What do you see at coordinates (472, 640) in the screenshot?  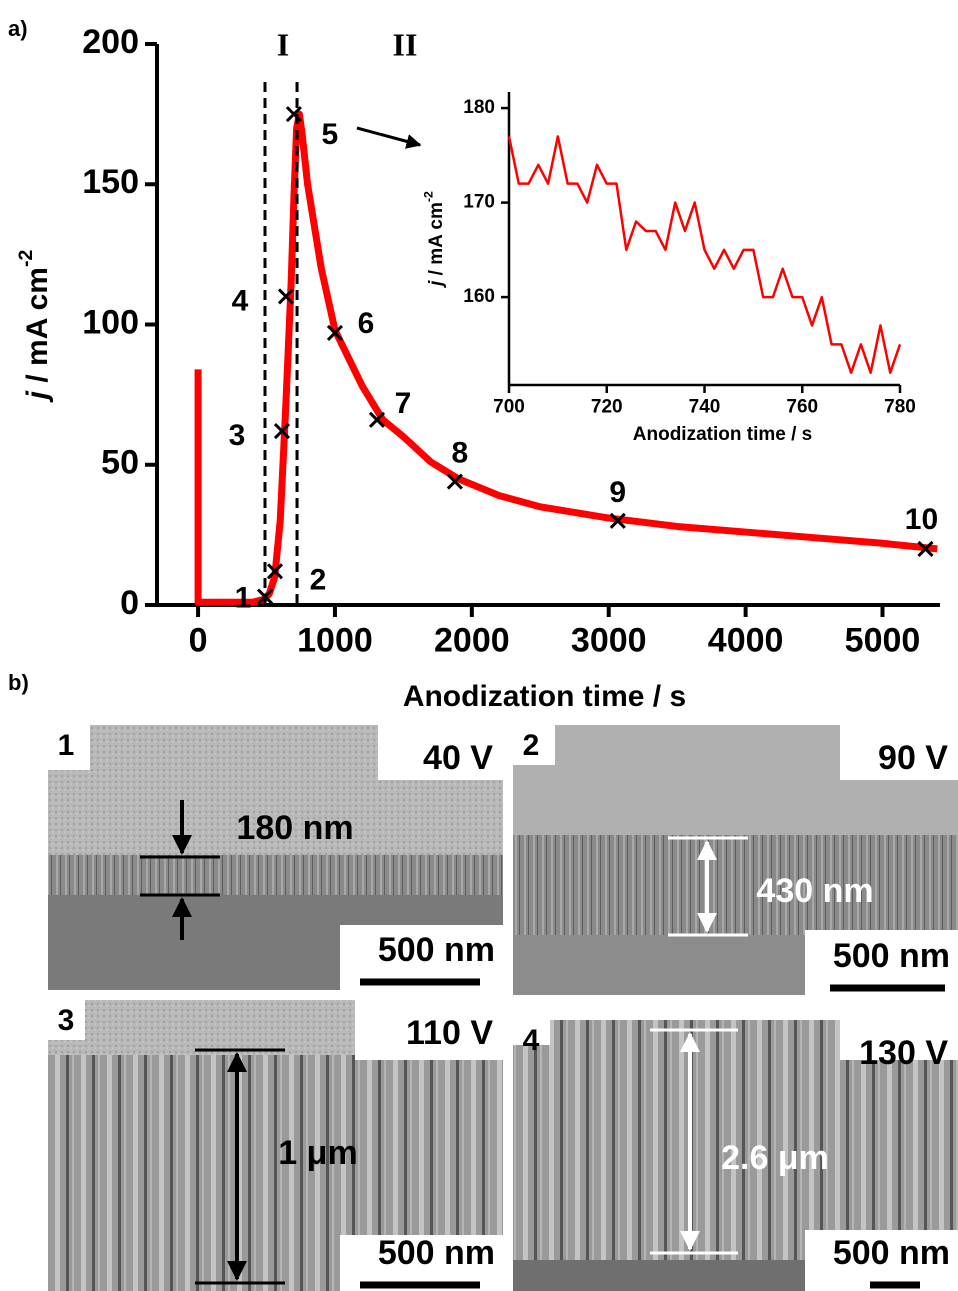 I see `x-tick-label: 2000` at bounding box center [472, 640].